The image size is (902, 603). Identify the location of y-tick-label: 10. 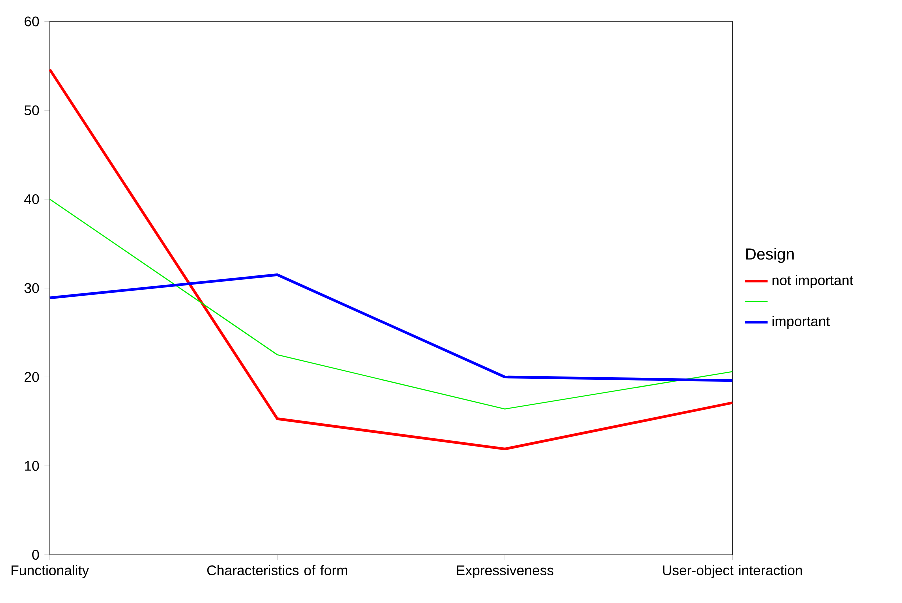
(32, 466).